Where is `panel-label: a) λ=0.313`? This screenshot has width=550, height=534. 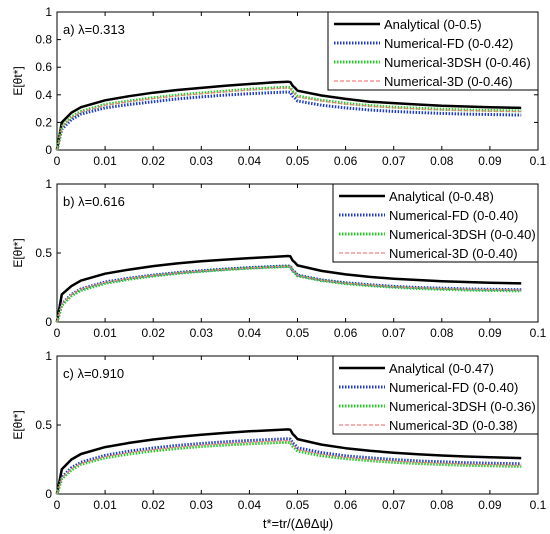 panel-label: a) λ=0.313 is located at coordinates (94, 29).